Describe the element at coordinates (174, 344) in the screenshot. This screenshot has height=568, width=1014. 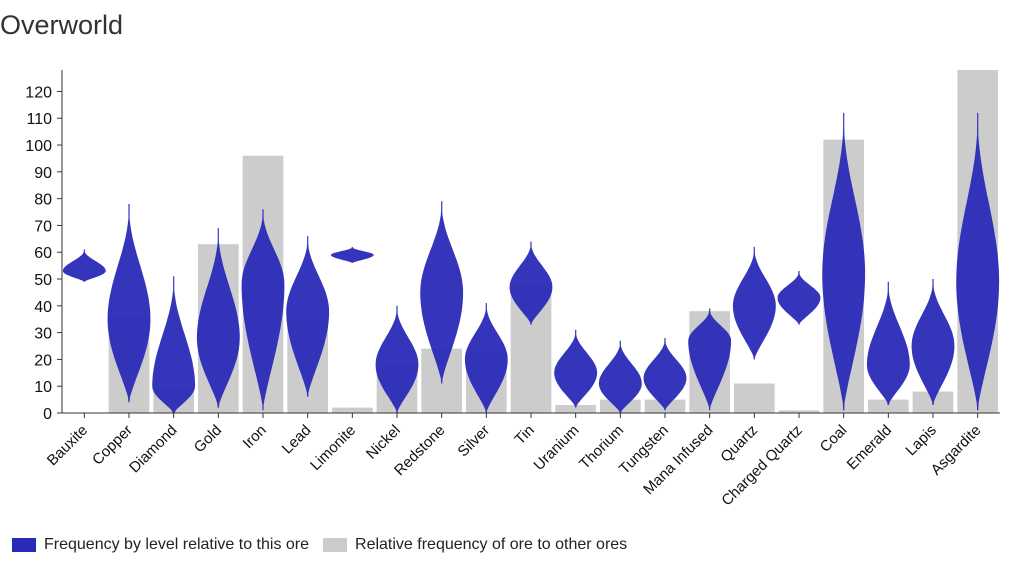
I see `violin-diamond` at that location.